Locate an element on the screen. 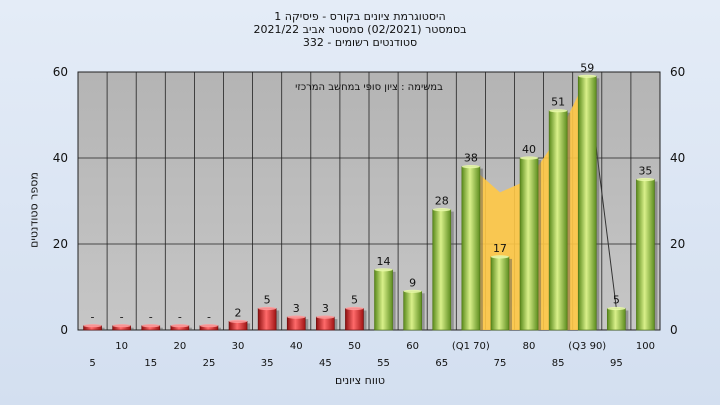  bar-data-label: 40 is located at coordinates (529, 149).